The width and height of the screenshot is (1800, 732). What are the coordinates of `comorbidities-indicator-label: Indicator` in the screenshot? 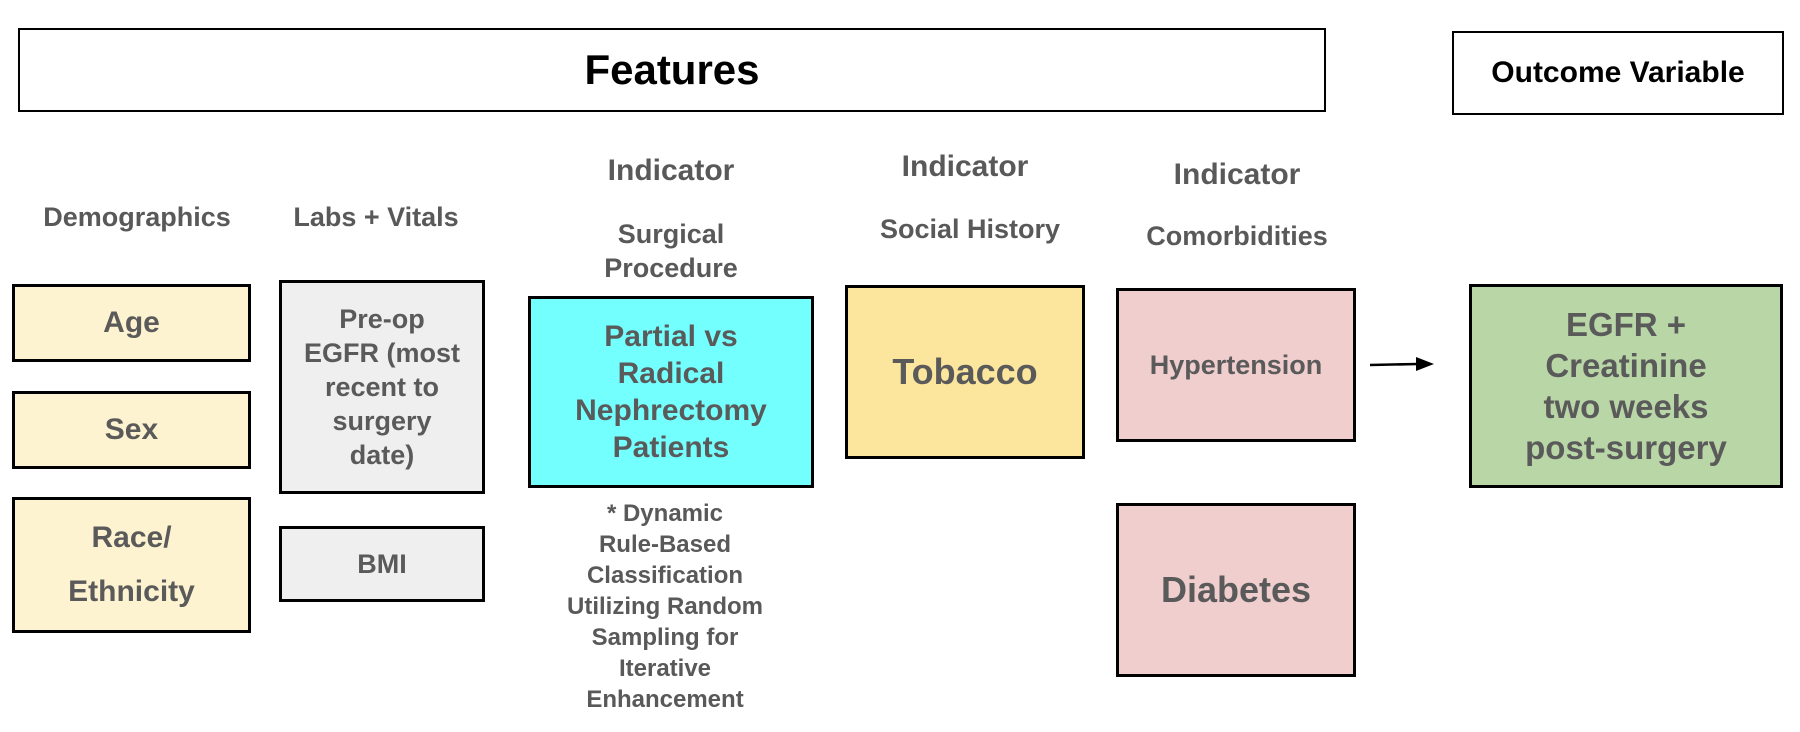 It's located at (1237, 174).